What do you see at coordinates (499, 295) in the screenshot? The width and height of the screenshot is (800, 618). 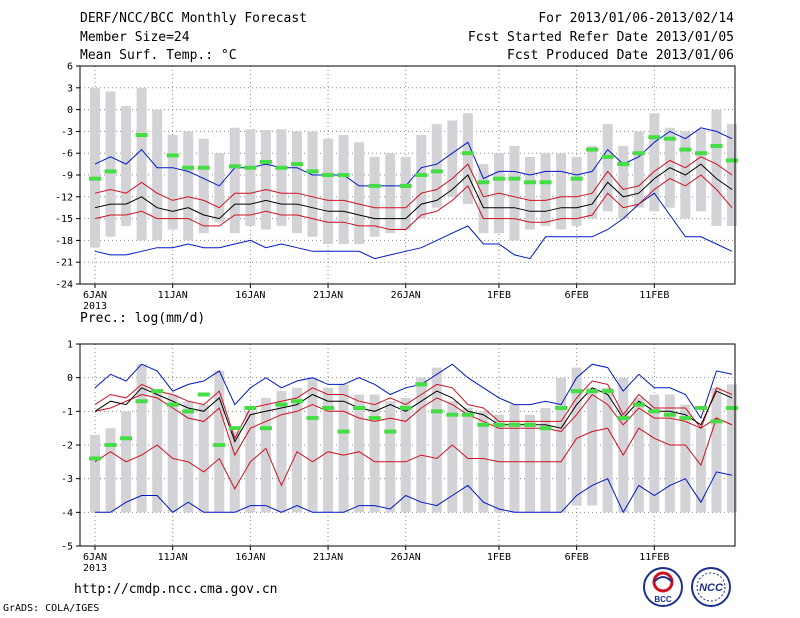 I see `x-tick-label-0-5: 1FEB` at bounding box center [499, 295].